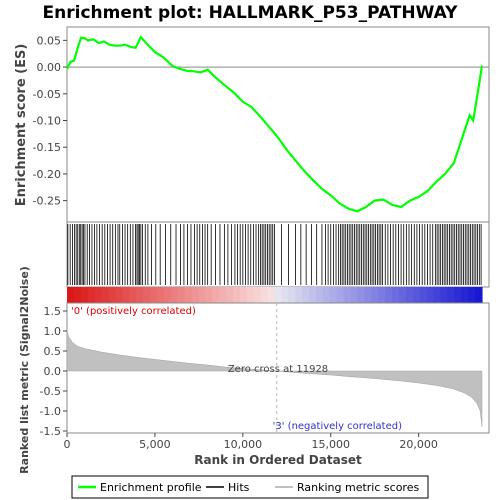 The width and height of the screenshot is (500, 500). What do you see at coordinates (47, 120) in the screenshot?
I see `es-ytick-label: -0.10` at bounding box center [47, 120].